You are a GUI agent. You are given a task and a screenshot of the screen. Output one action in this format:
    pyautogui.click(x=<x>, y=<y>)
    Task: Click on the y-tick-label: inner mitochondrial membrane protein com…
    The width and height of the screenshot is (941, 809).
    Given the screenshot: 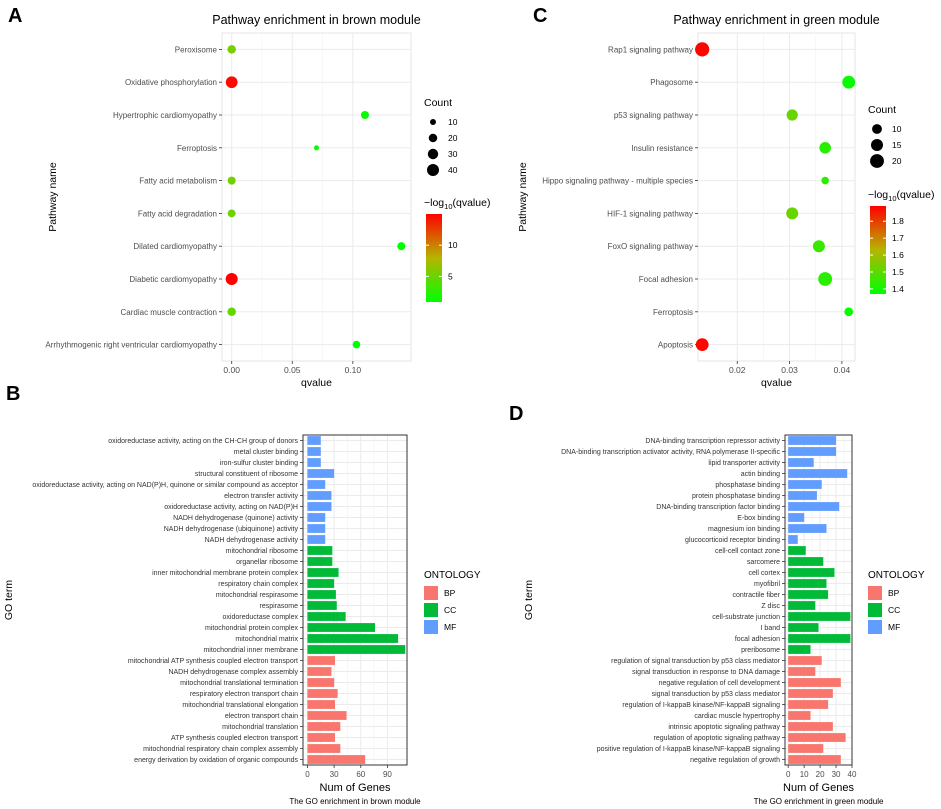 What is the action you would take?
    pyautogui.click(x=225, y=573)
    